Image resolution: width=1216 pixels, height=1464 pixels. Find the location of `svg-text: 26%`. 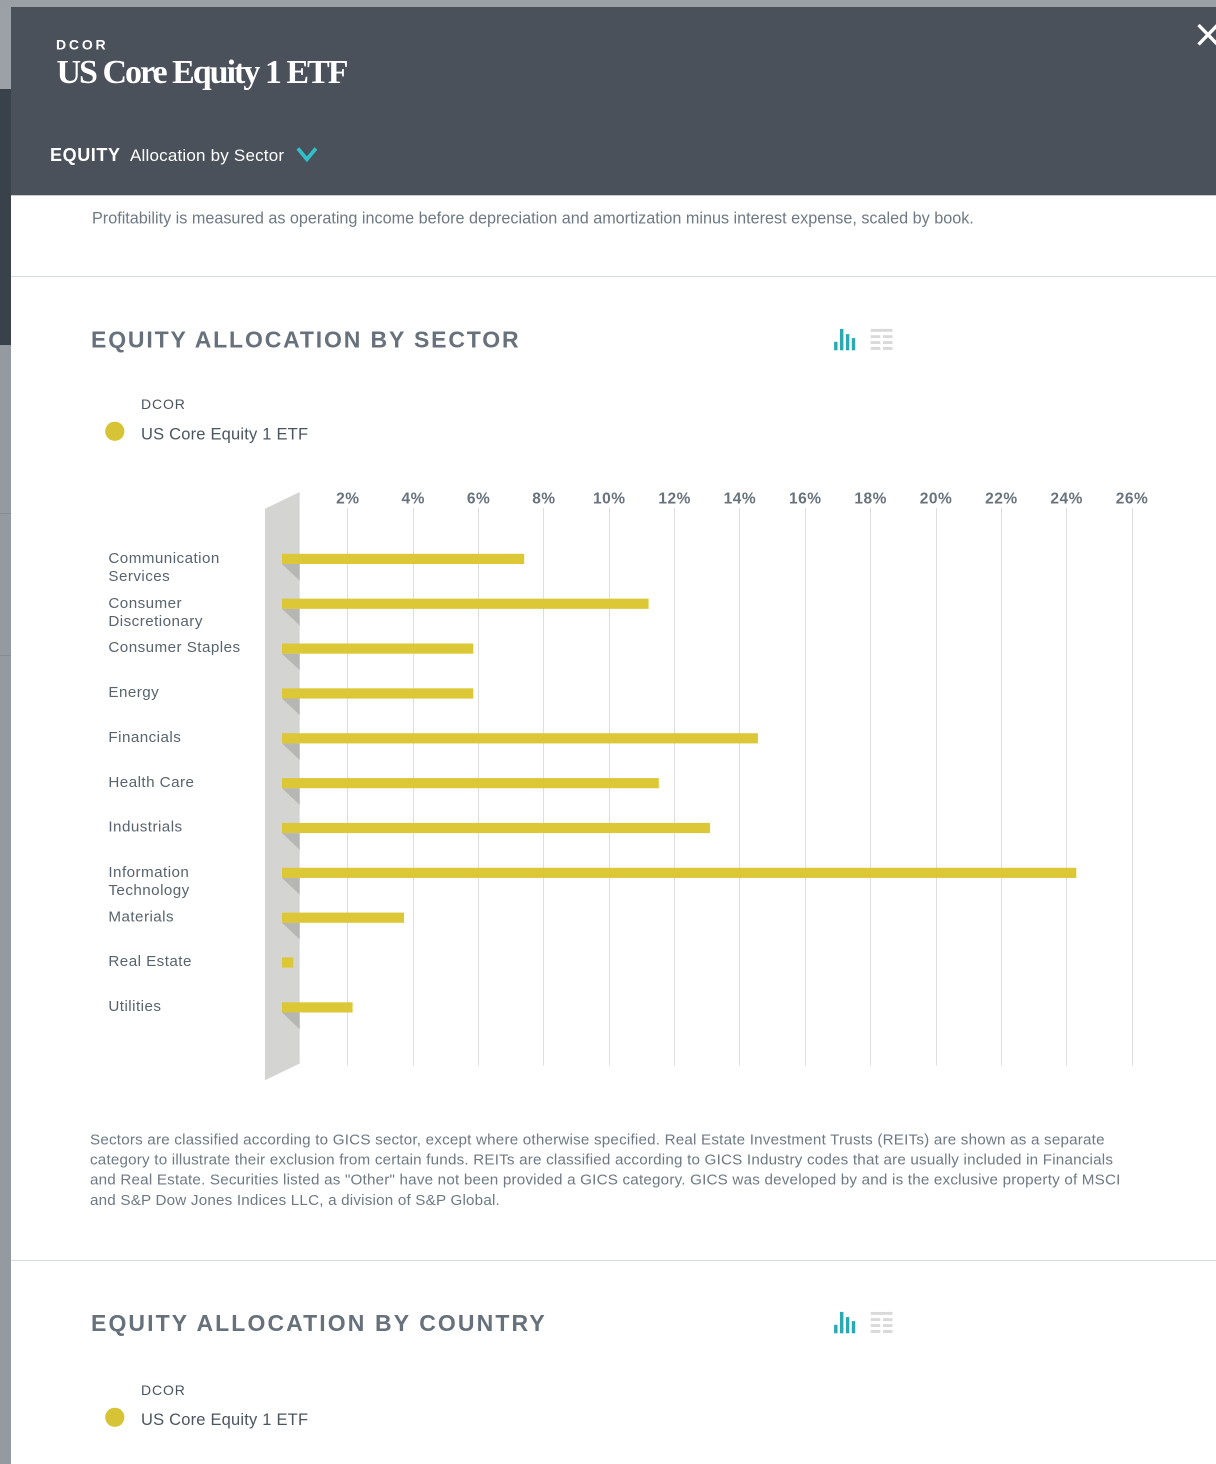

svg-text: 26% is located at coordinates (1132, 499).